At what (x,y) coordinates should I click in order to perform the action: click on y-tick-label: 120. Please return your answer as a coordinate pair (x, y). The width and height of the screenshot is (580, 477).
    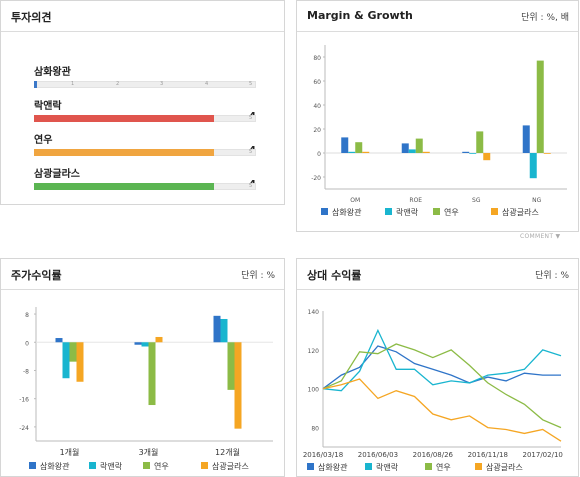
    Looking at the image, I should click on (314, 351).